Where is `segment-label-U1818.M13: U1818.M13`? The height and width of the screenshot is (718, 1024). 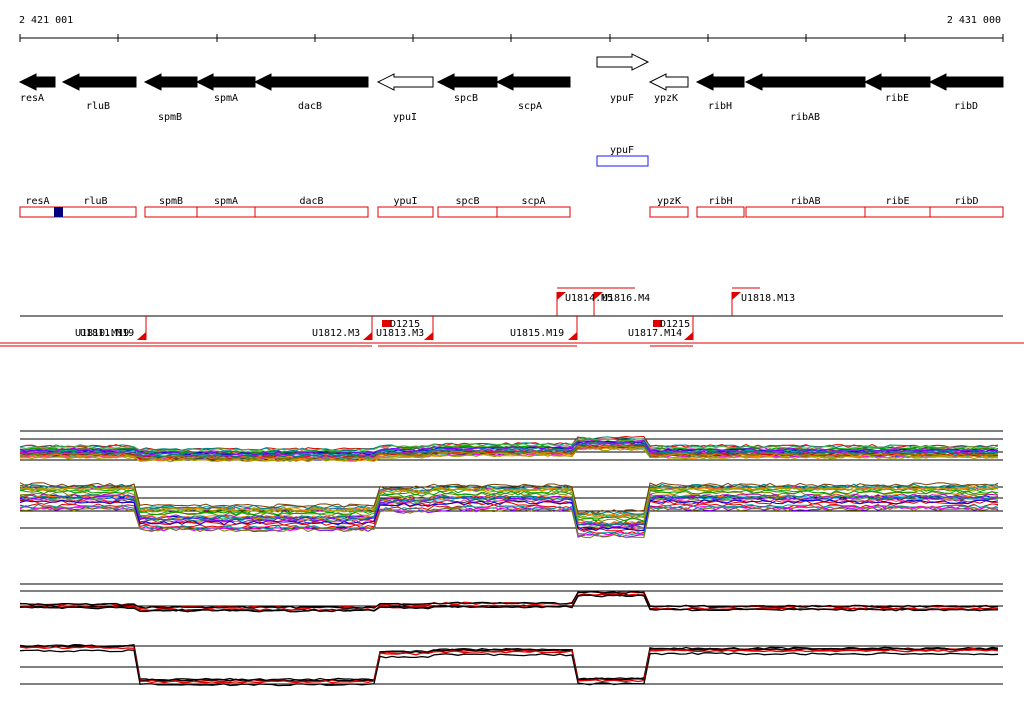
segment-label-U1818.M13: U1818.M13 is located at coordinates (768, 298).